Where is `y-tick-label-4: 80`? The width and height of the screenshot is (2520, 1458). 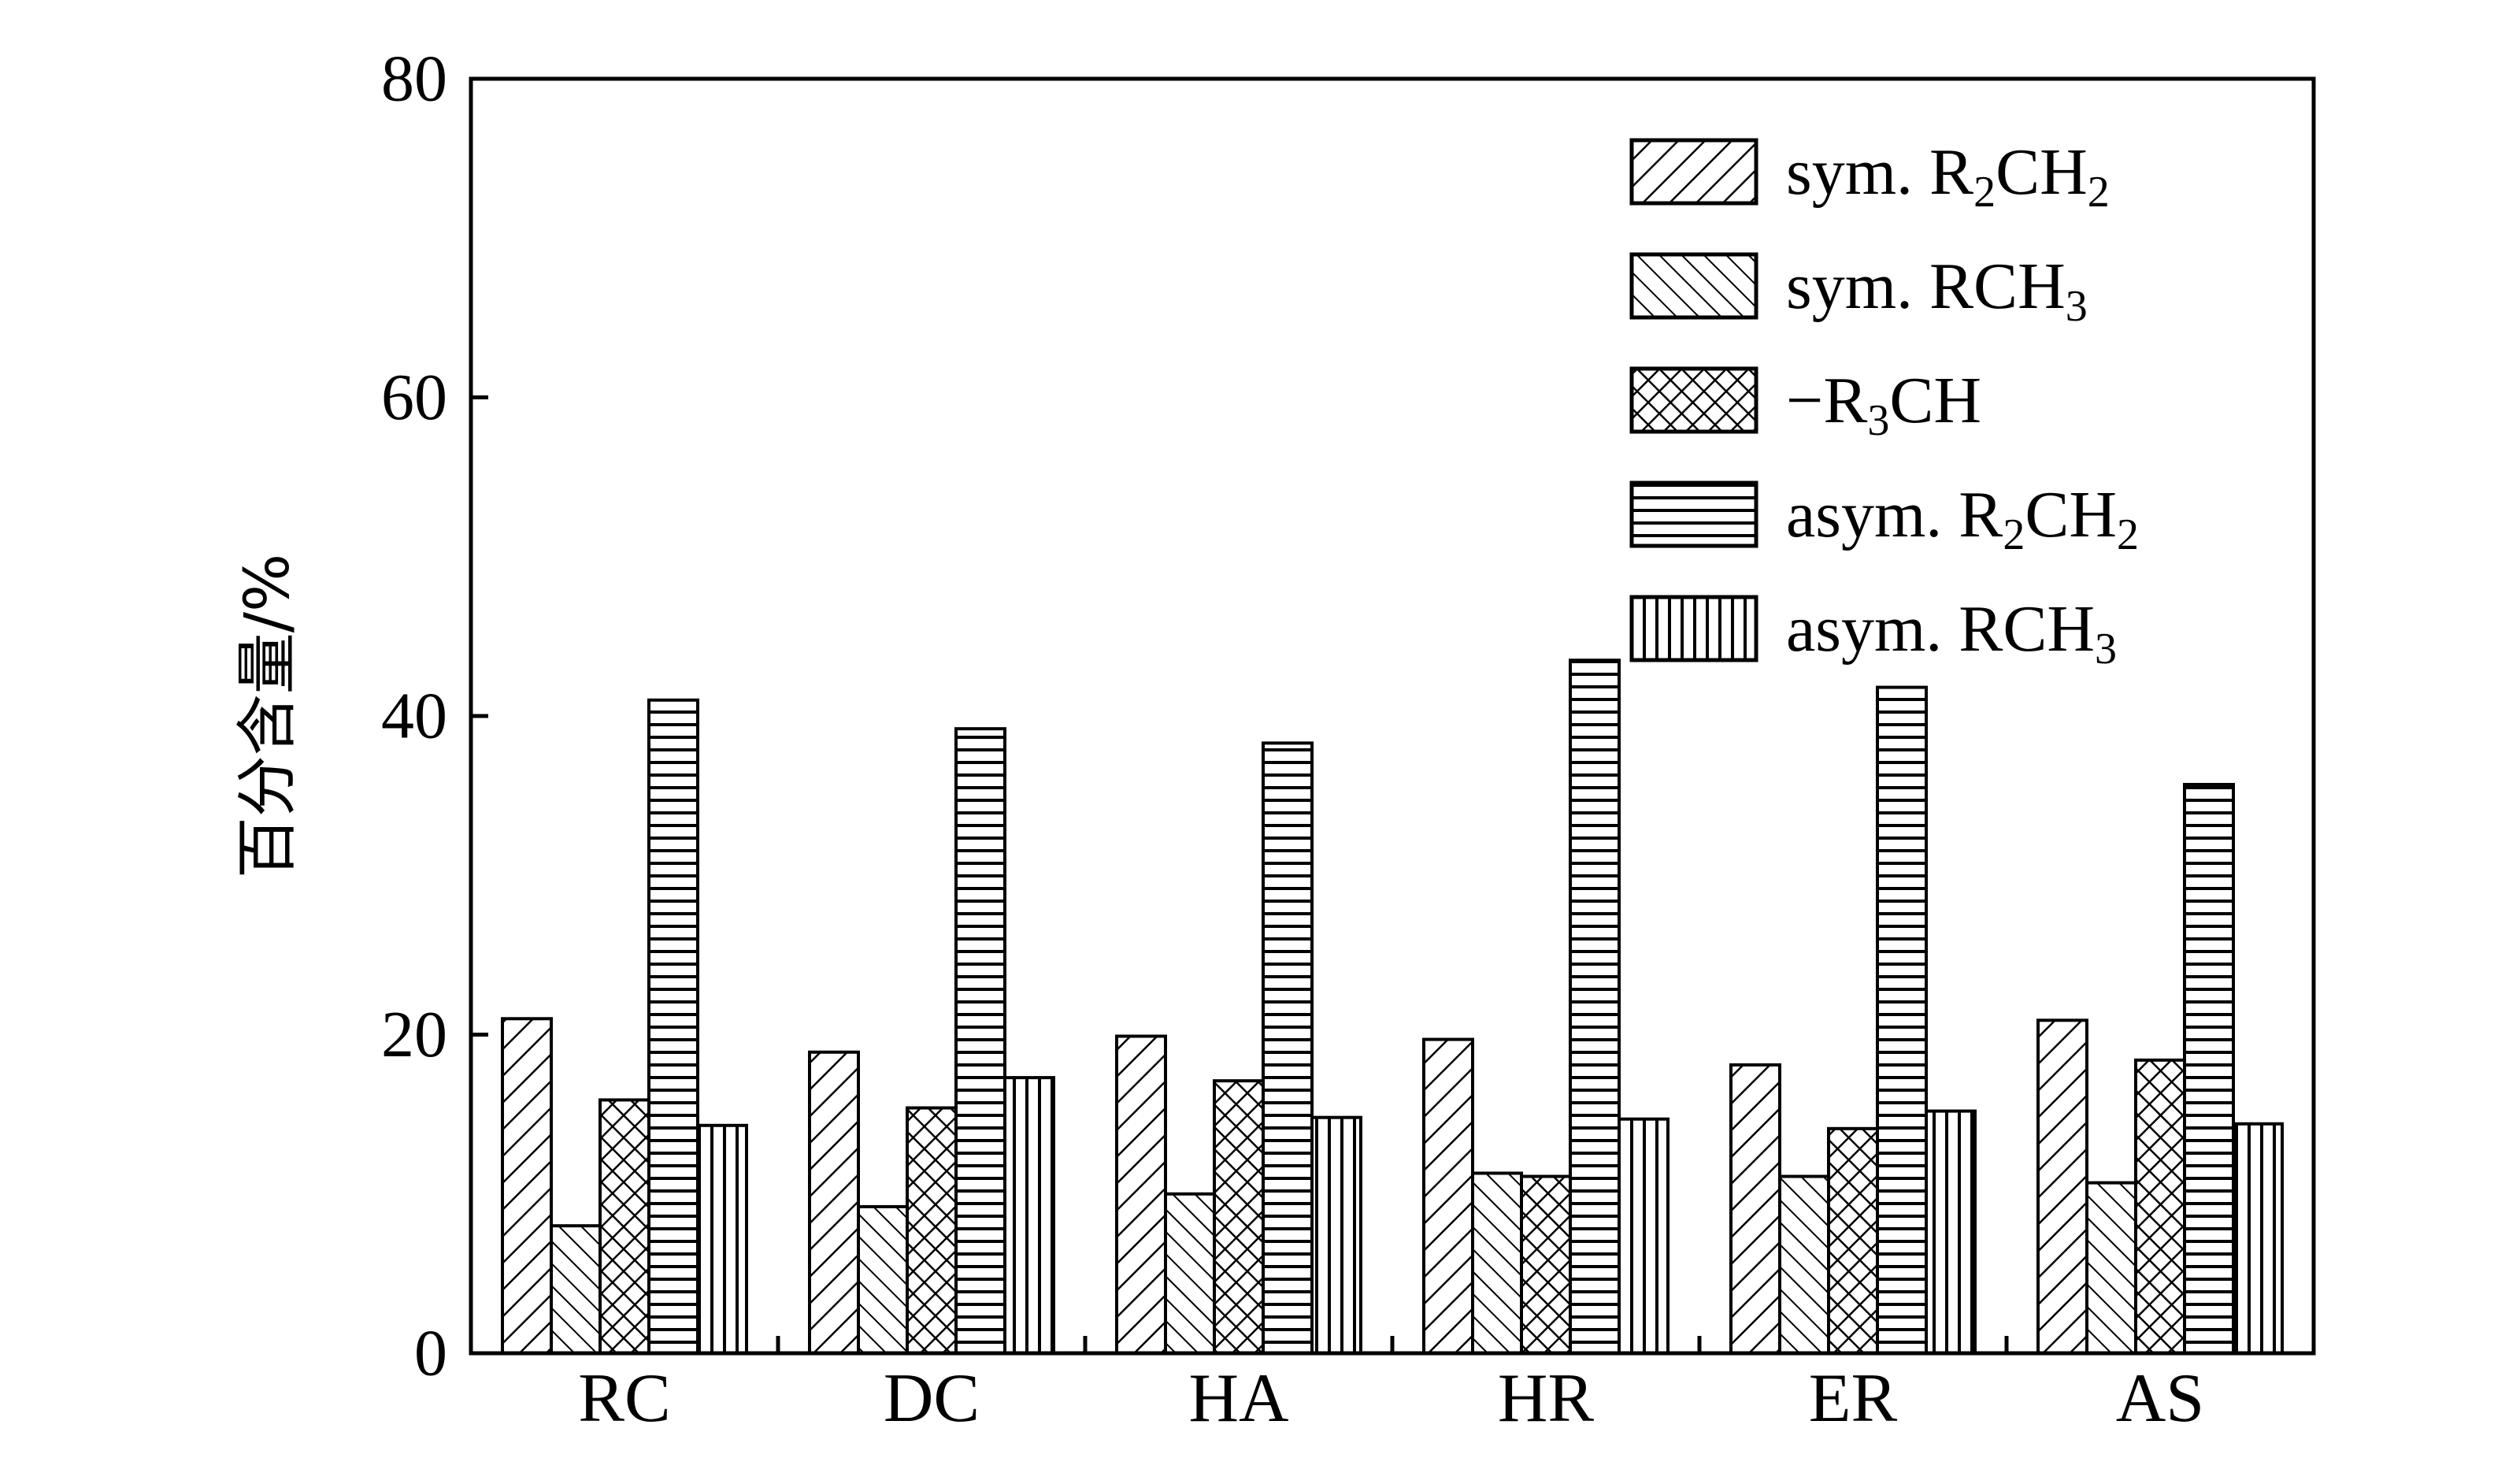
y-tick-label-4: 80 is located at coordinates (414, 79).